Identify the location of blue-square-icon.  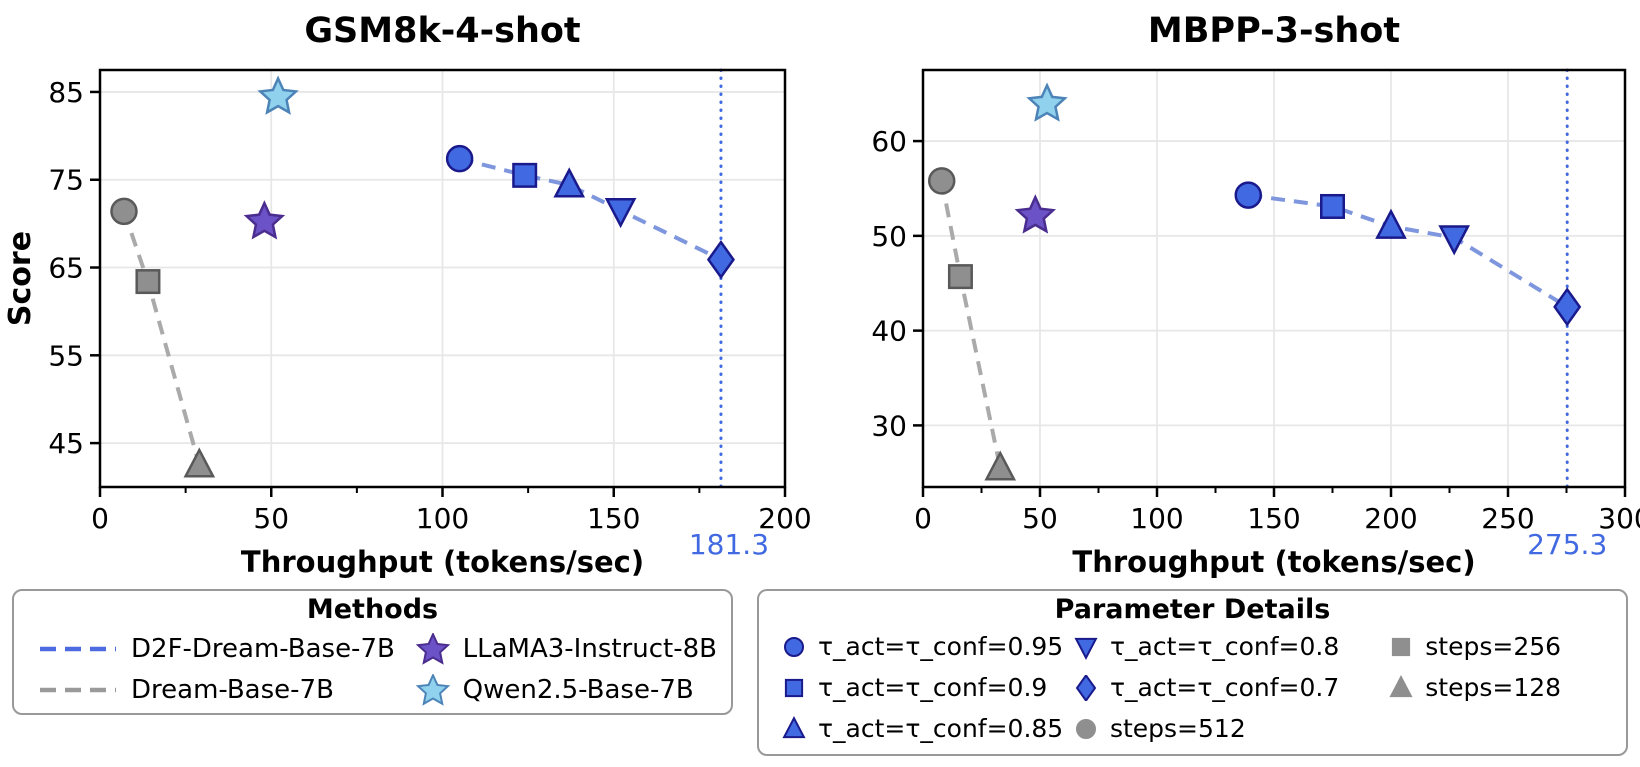
(794, 687).